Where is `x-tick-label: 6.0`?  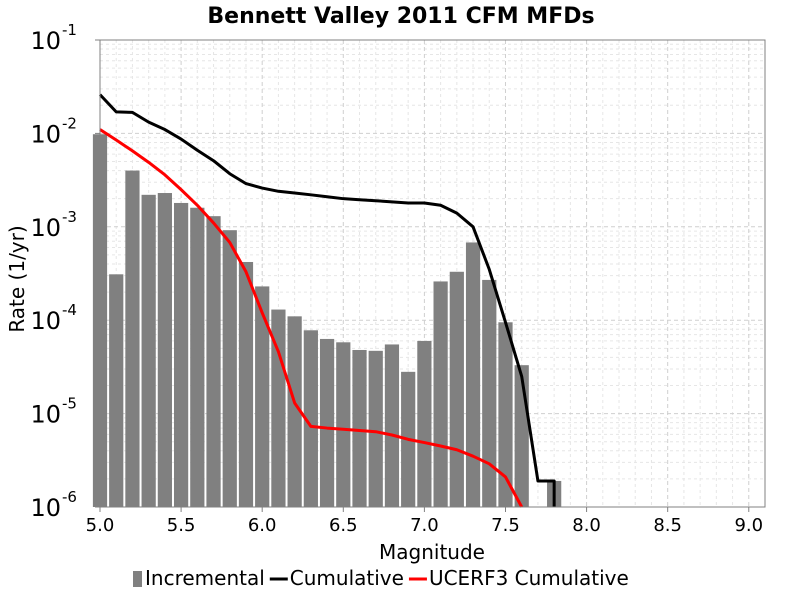
x-tick-label: 6.0 is located at coordinates (262, 525).